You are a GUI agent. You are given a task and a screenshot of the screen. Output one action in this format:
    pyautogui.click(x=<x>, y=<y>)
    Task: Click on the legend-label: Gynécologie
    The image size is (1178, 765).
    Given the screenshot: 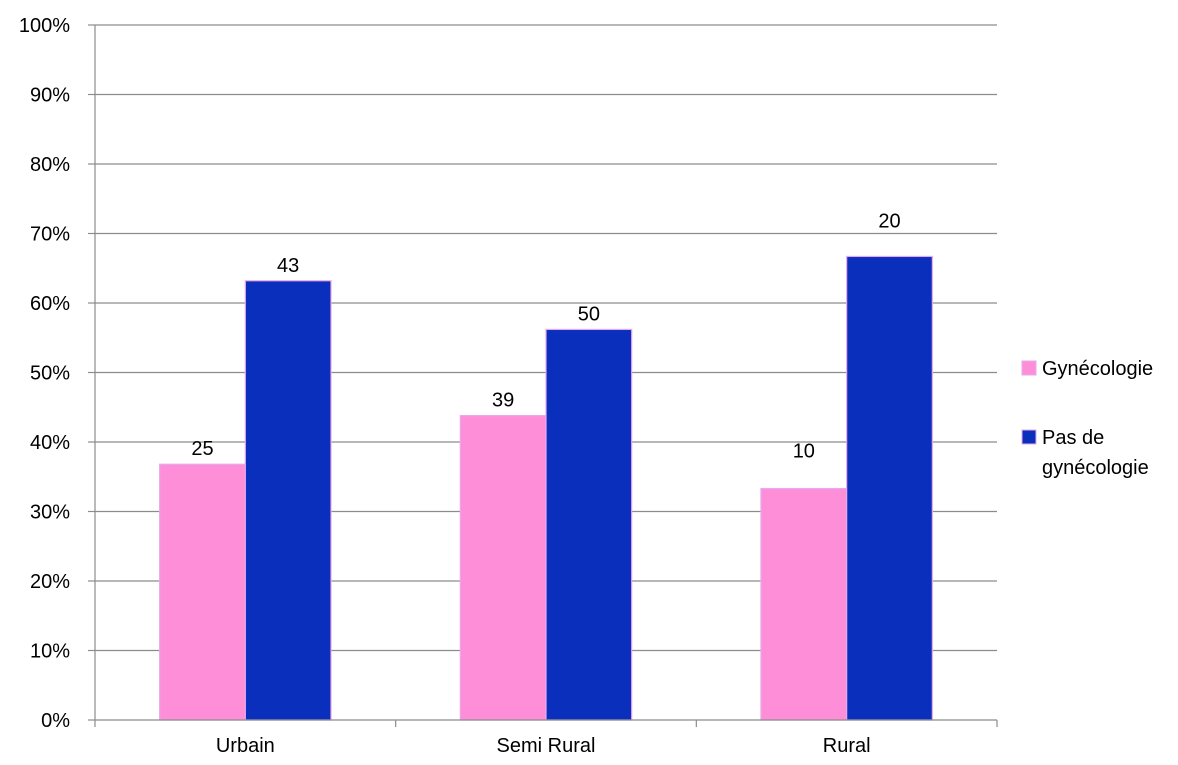 What is the action you would take?
    pyautogui.click(x=1097, y=369)
    